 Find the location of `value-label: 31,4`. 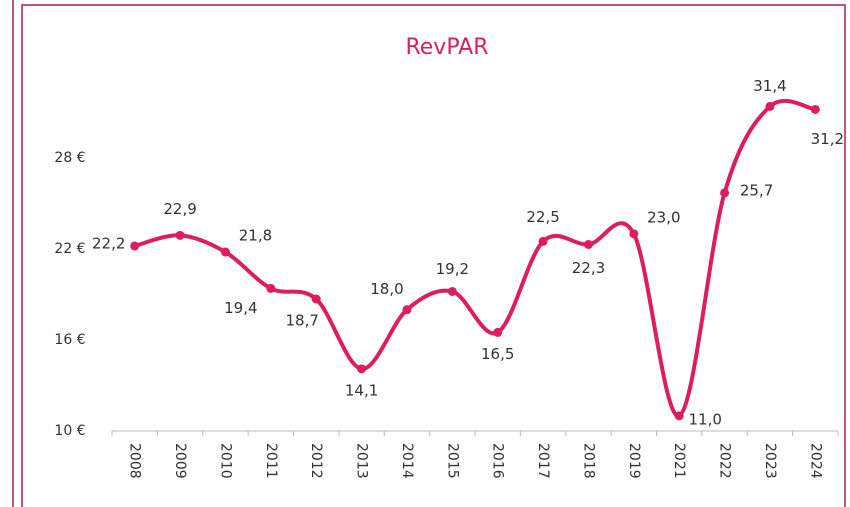

value-label: 31,4 is located at coordinates (769, 86).